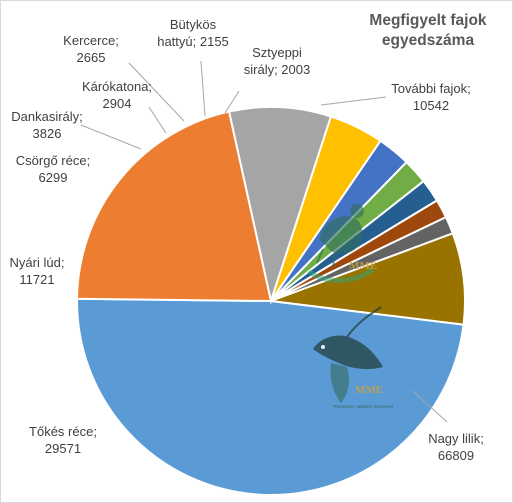 The image size is (513, 503). What do you see at coordinates (53, 160) in the screenshot?
I see `slice-label-3-line-0: Csörgő réce;` at bounding box center [53, 160].